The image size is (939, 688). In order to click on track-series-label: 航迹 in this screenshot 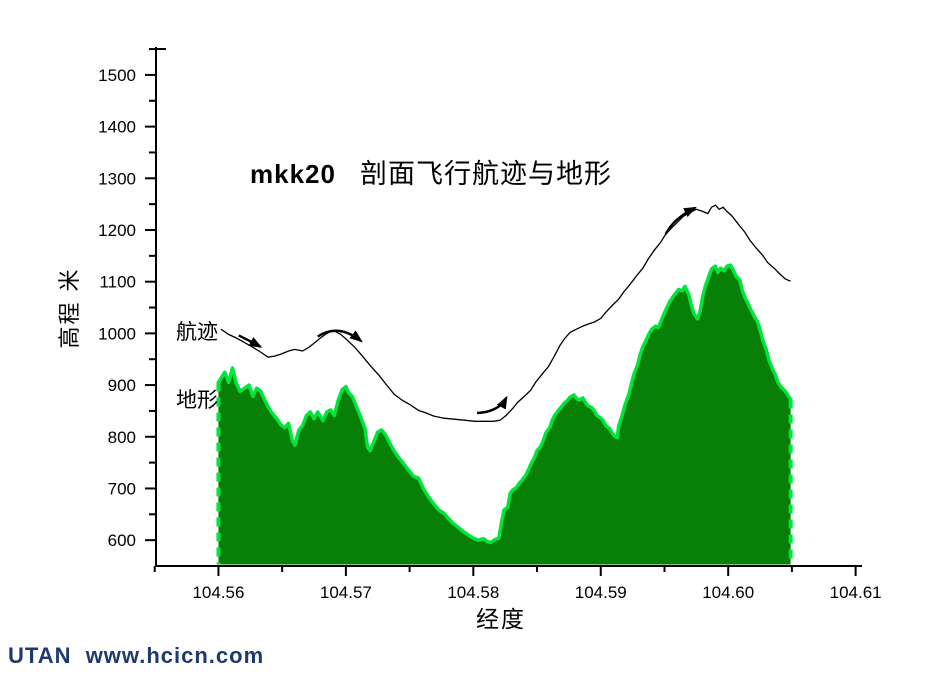, I will do `click(197, 332)`.